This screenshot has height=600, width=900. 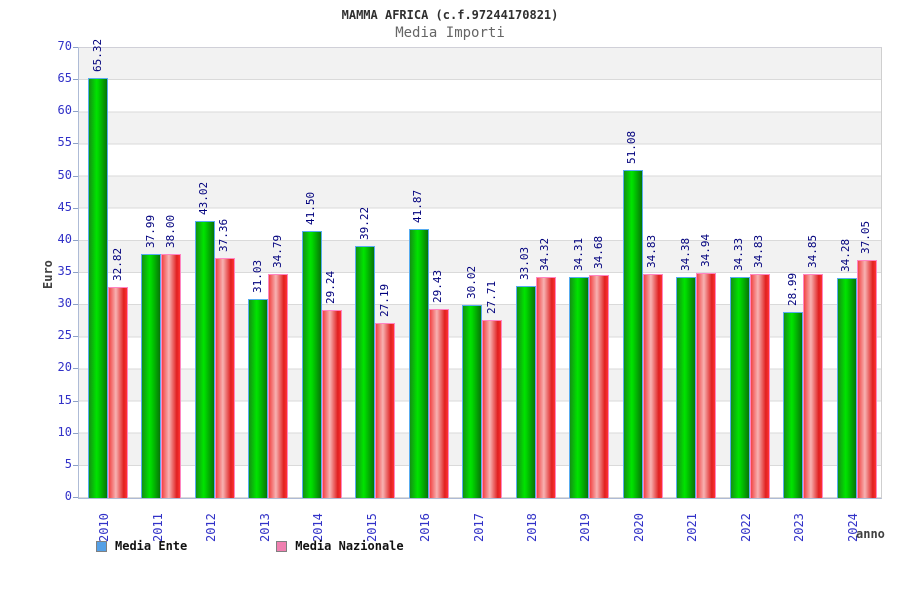 What do you see at coordinates (638, 527) in the screenshot?
I see `x-tick-label: 2020` at bounding box center [638, 527].